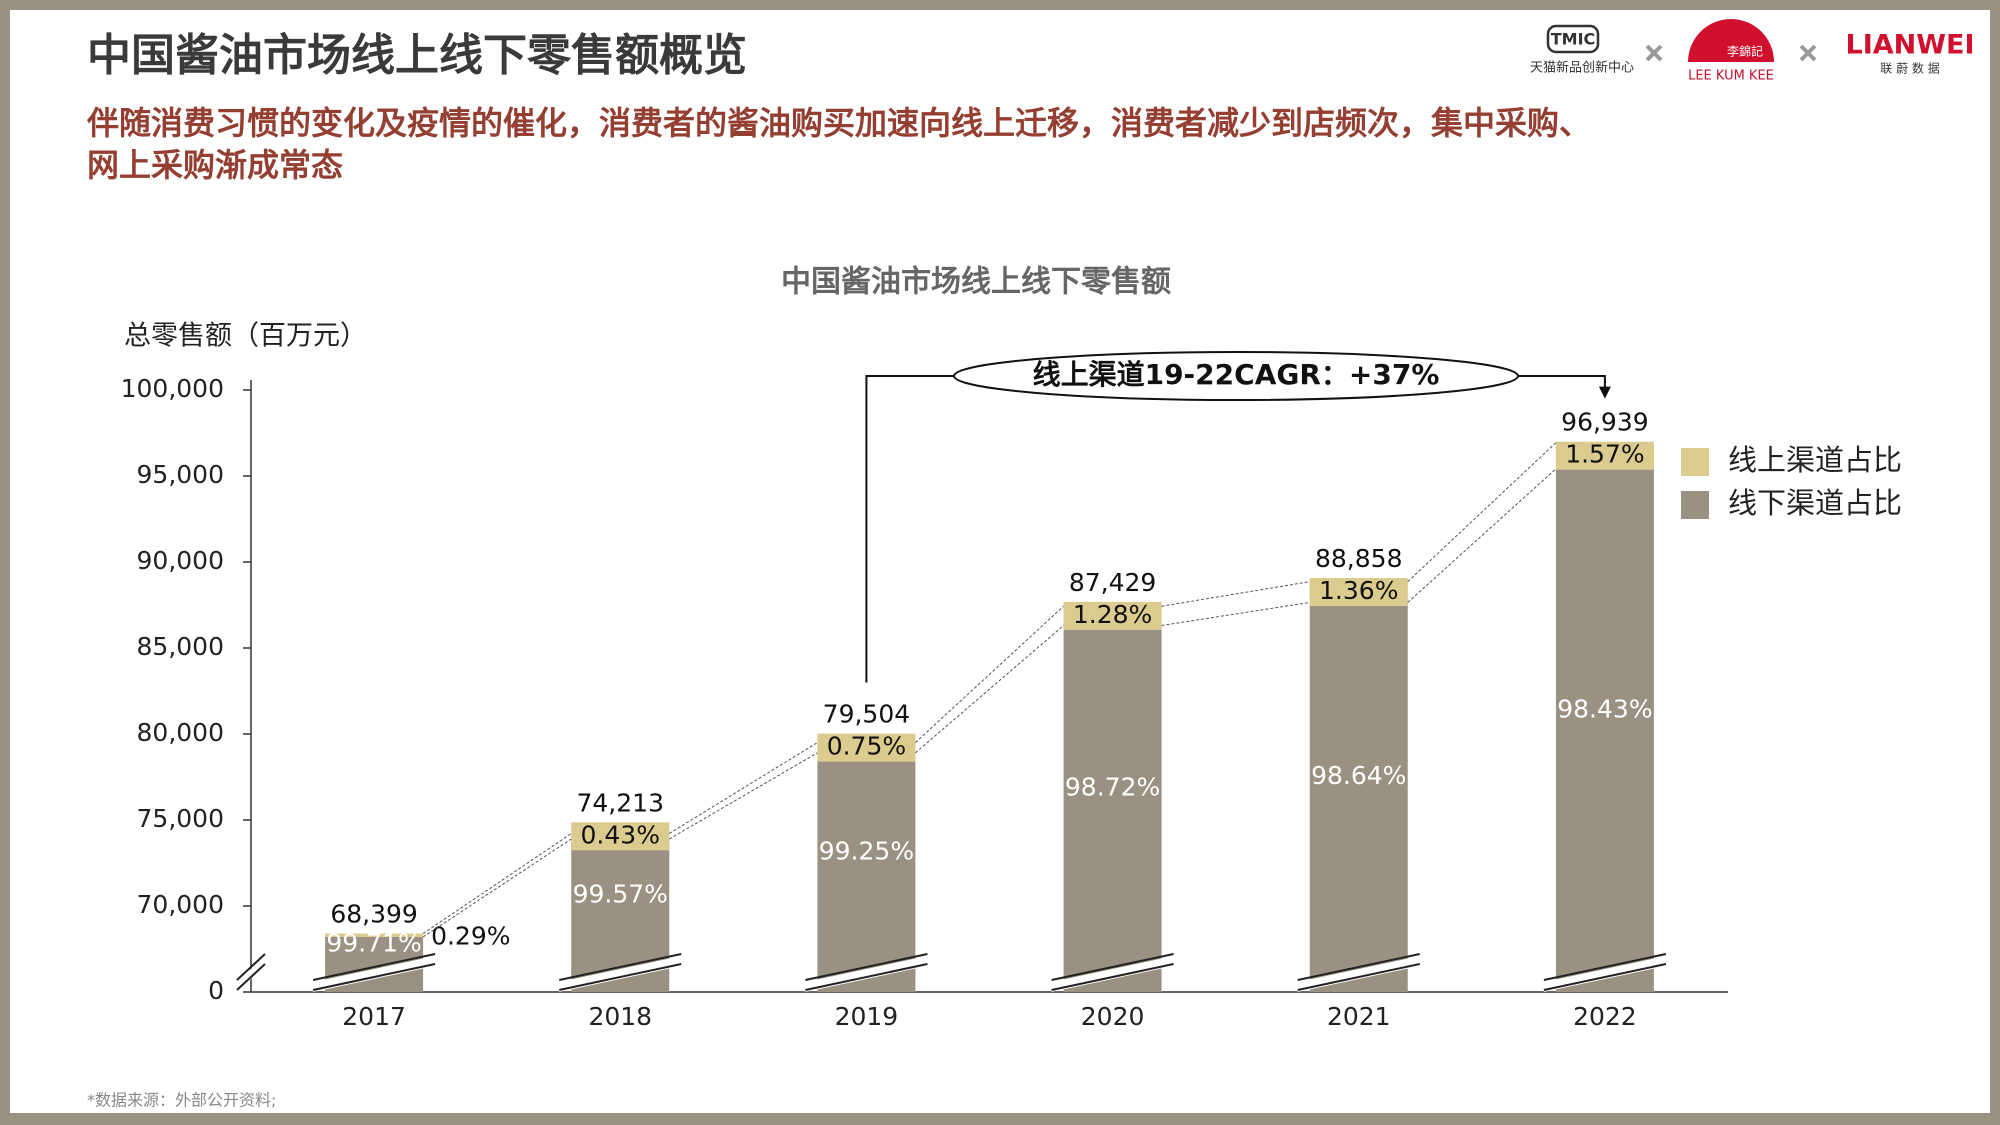 This screenshot has height=1125, width=2000. I want to click on y-tick-label: 100,000, so click(172, 388).